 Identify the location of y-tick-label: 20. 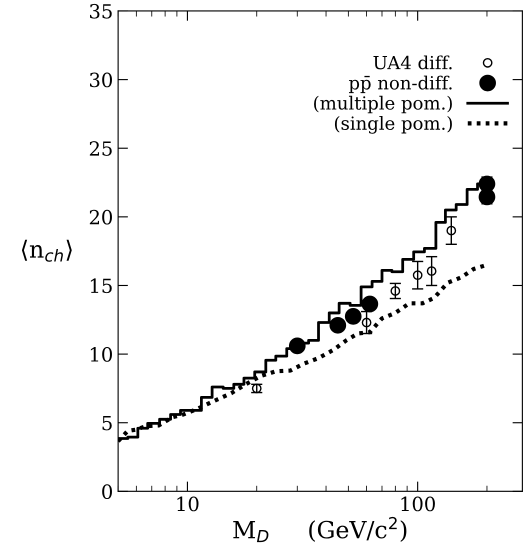
(101, 217).